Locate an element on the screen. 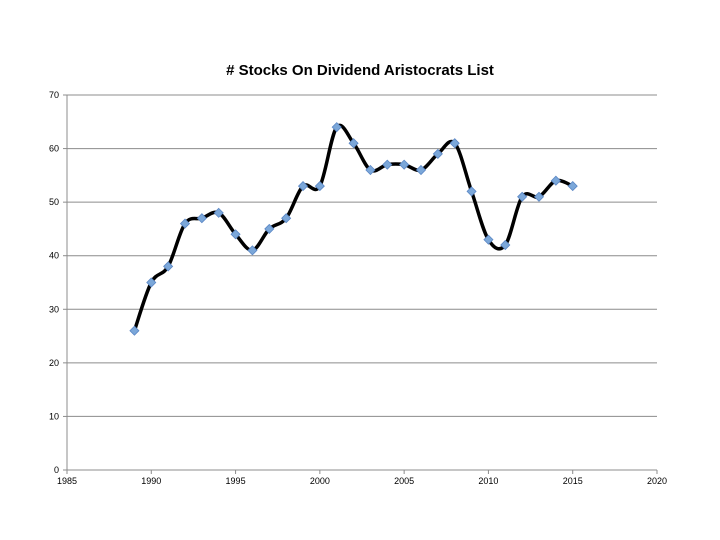  y-tick-label: 40 is located at coordinates (54, 256).